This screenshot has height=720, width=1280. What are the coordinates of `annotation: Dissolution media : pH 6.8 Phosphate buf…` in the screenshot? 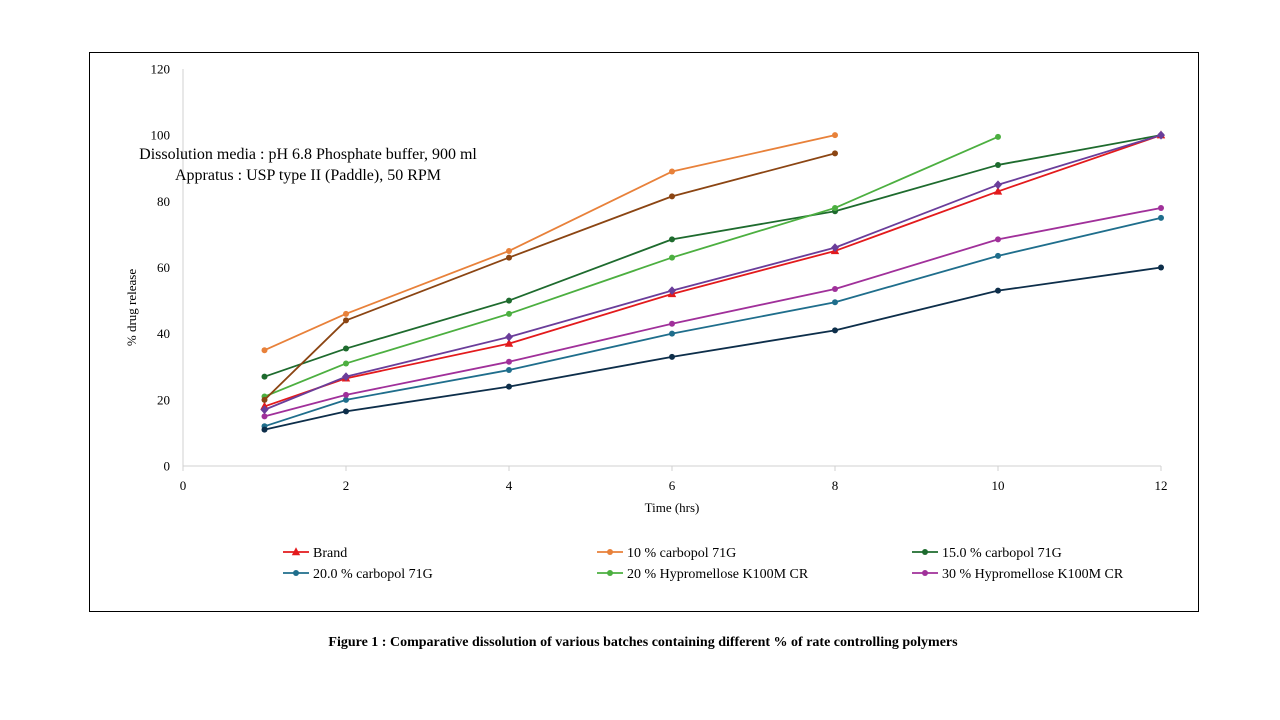 It's located at (308, 165).